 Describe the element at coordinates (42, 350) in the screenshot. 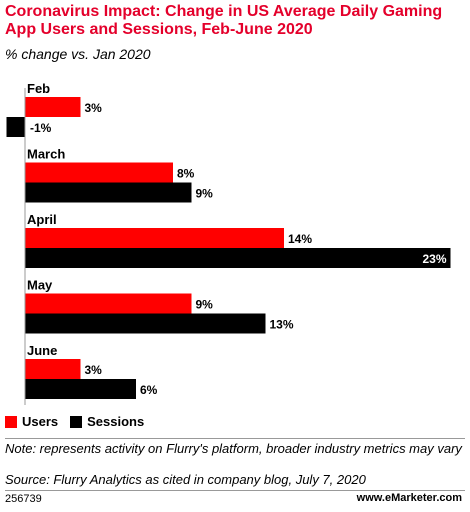

I see `category-label: June` at that location.